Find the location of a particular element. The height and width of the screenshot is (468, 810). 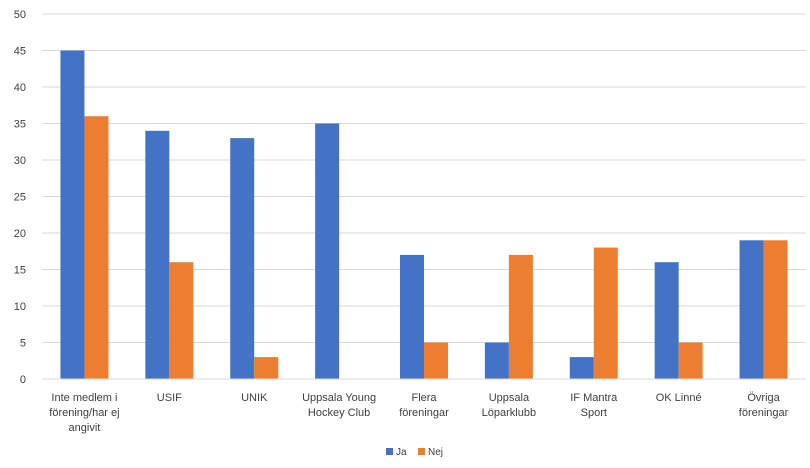

legend-label-nej: Nej is located at coordinates (435, 452).